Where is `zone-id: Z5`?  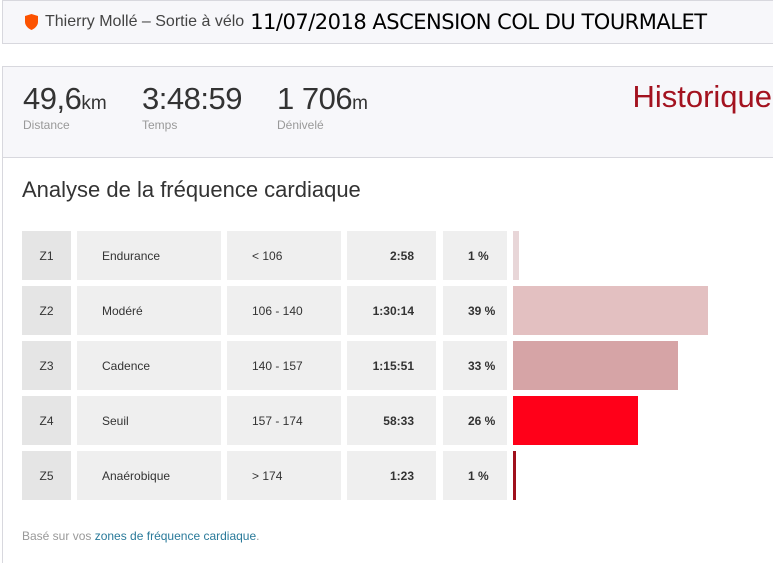
zone-id: Z5 is located at coordinates (46, 475).